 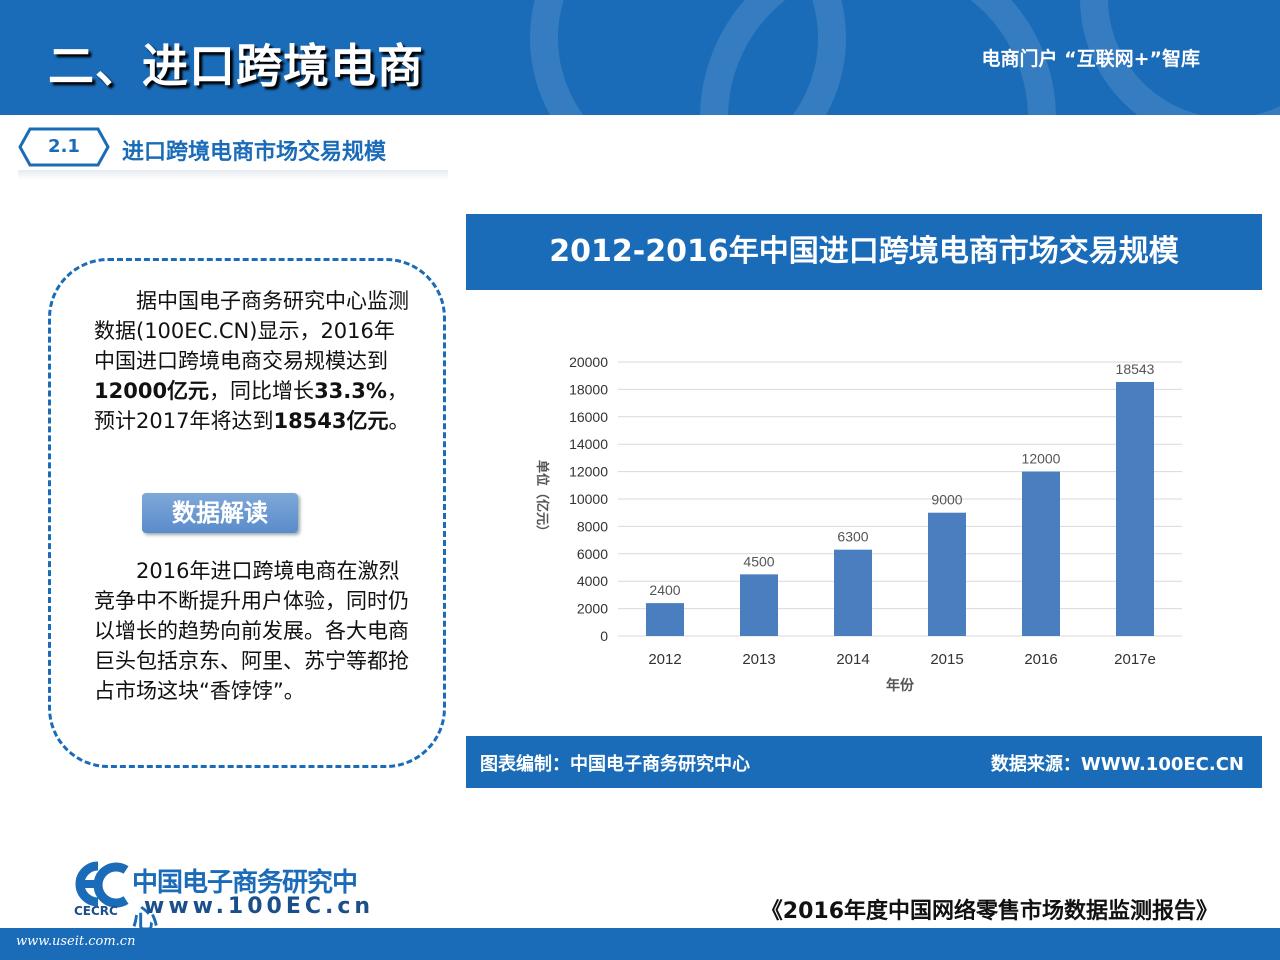 I want to click on logo-name: 中国电子商务研究中心, so click(x=245, y=901).